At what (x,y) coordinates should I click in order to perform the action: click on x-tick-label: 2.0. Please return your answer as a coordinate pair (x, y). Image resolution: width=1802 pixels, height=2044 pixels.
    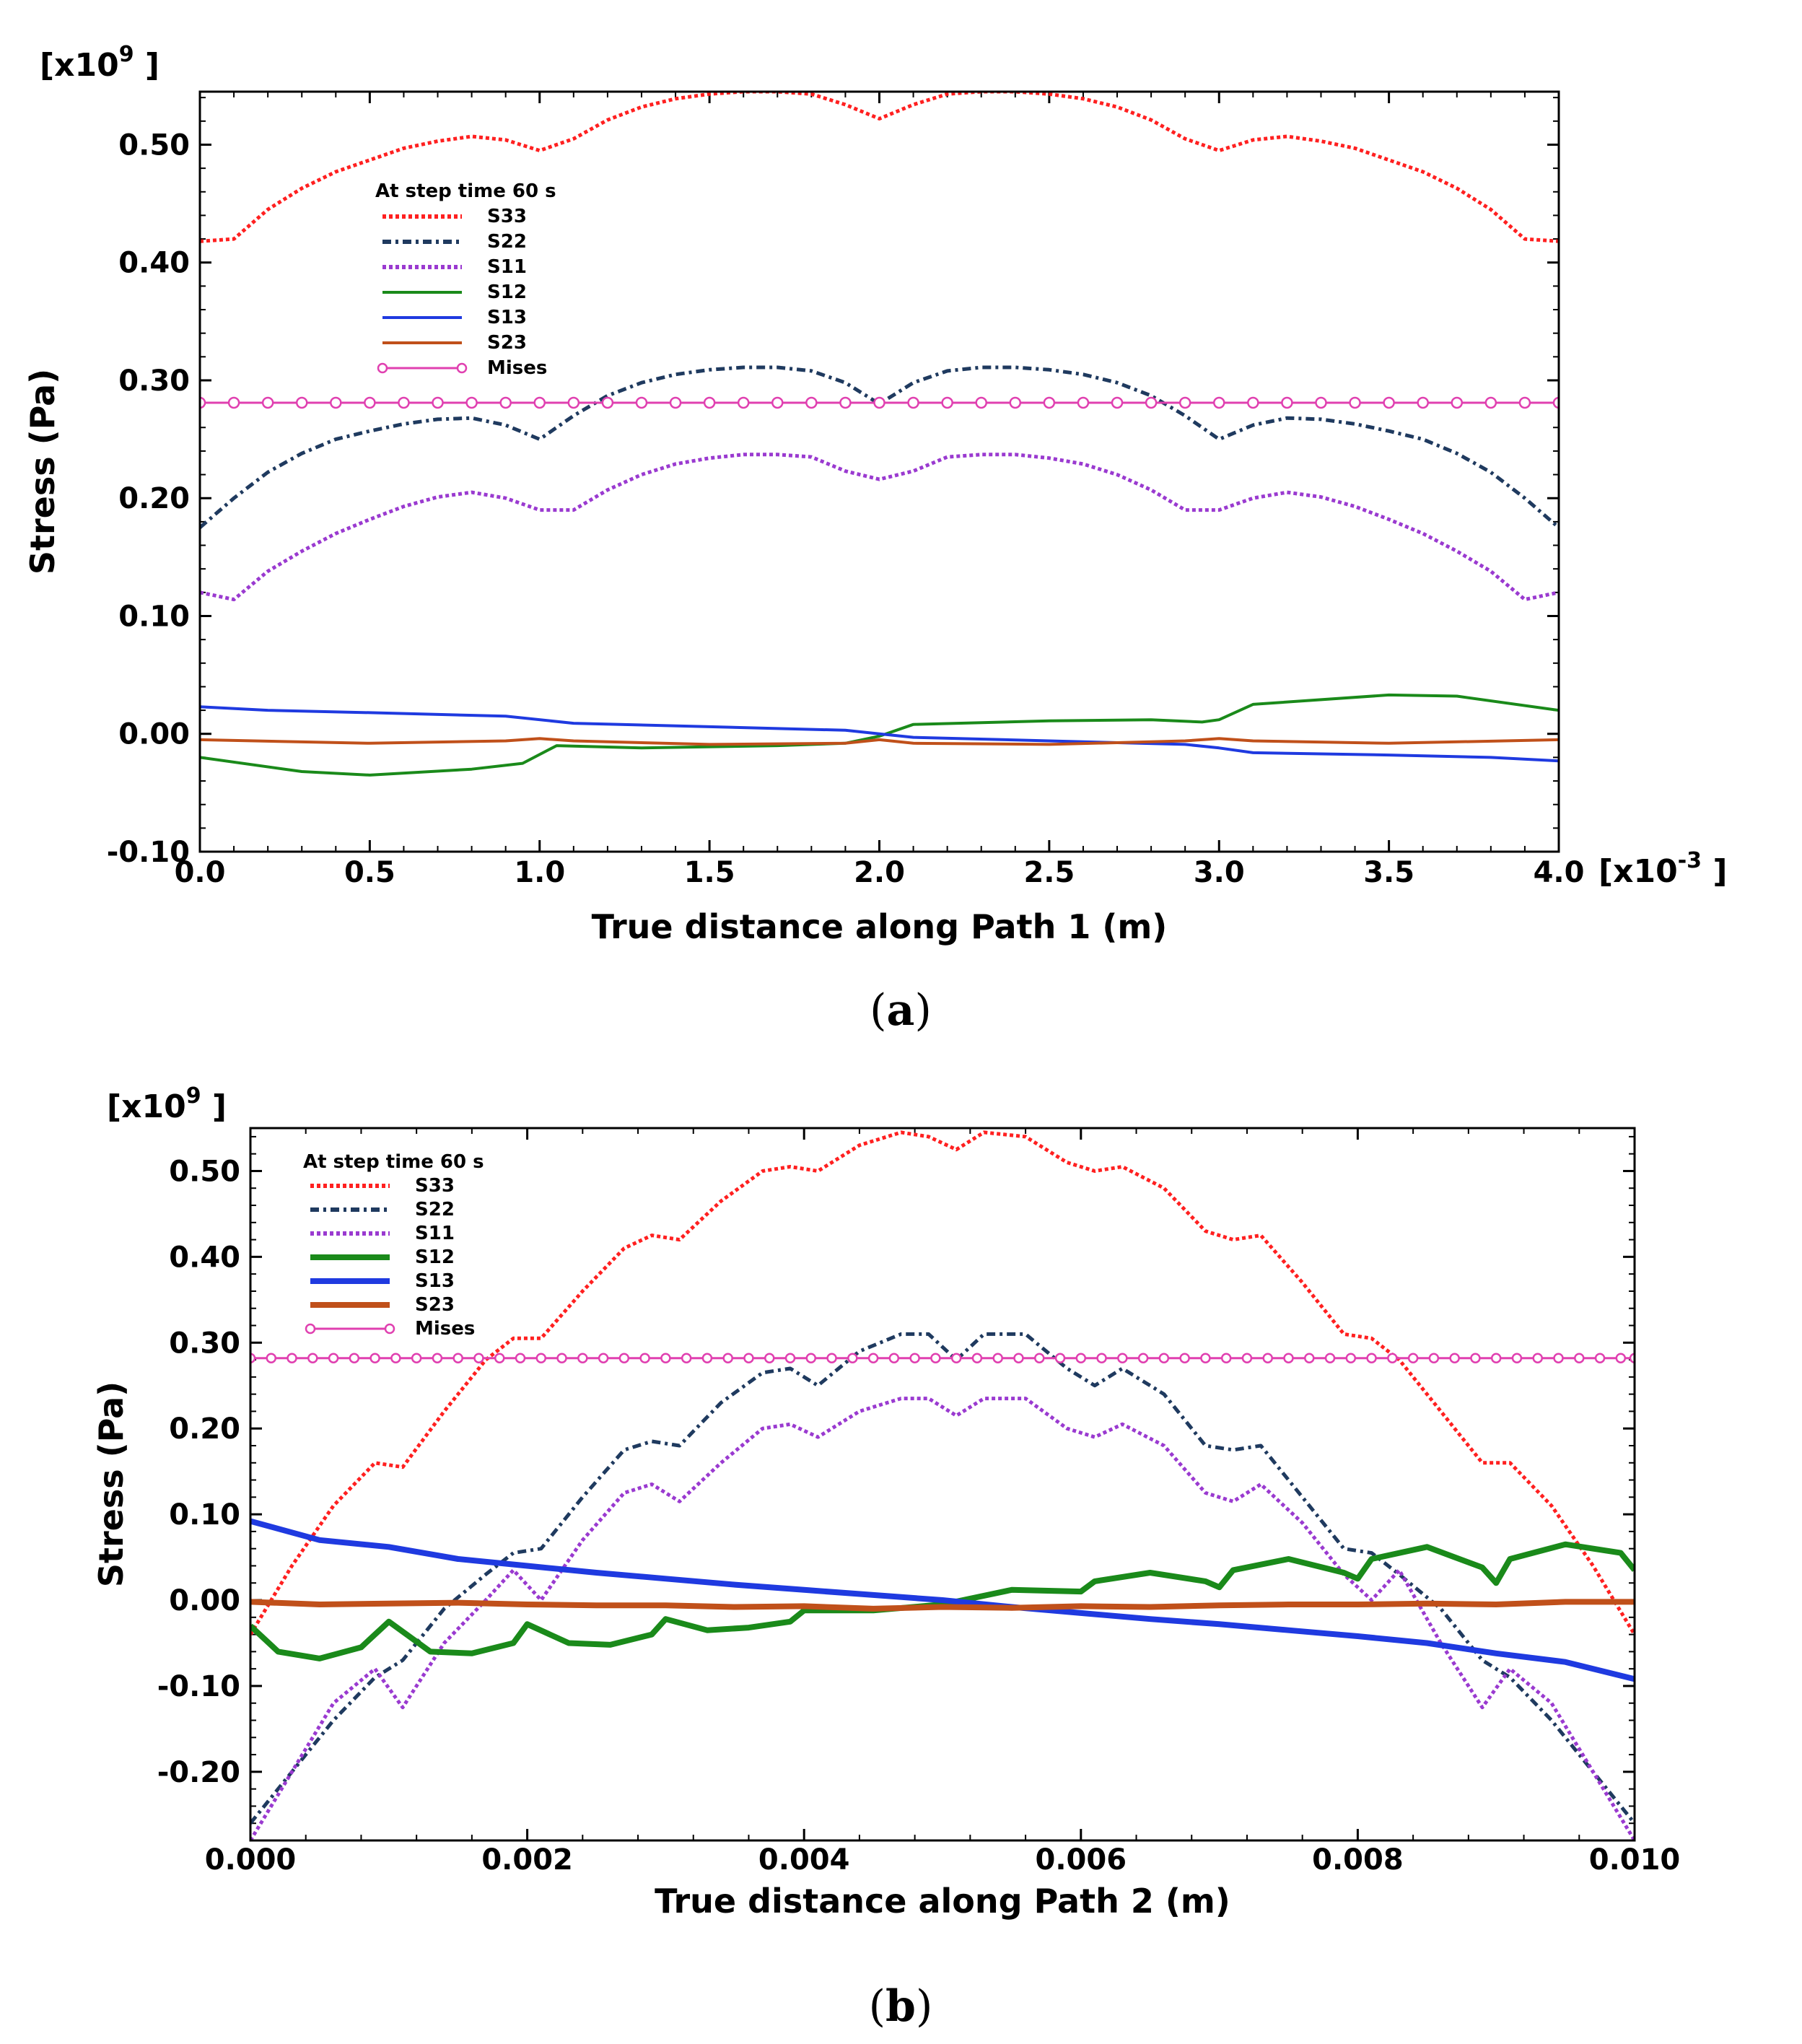
    Looking at the image, I should click on (879, 872).